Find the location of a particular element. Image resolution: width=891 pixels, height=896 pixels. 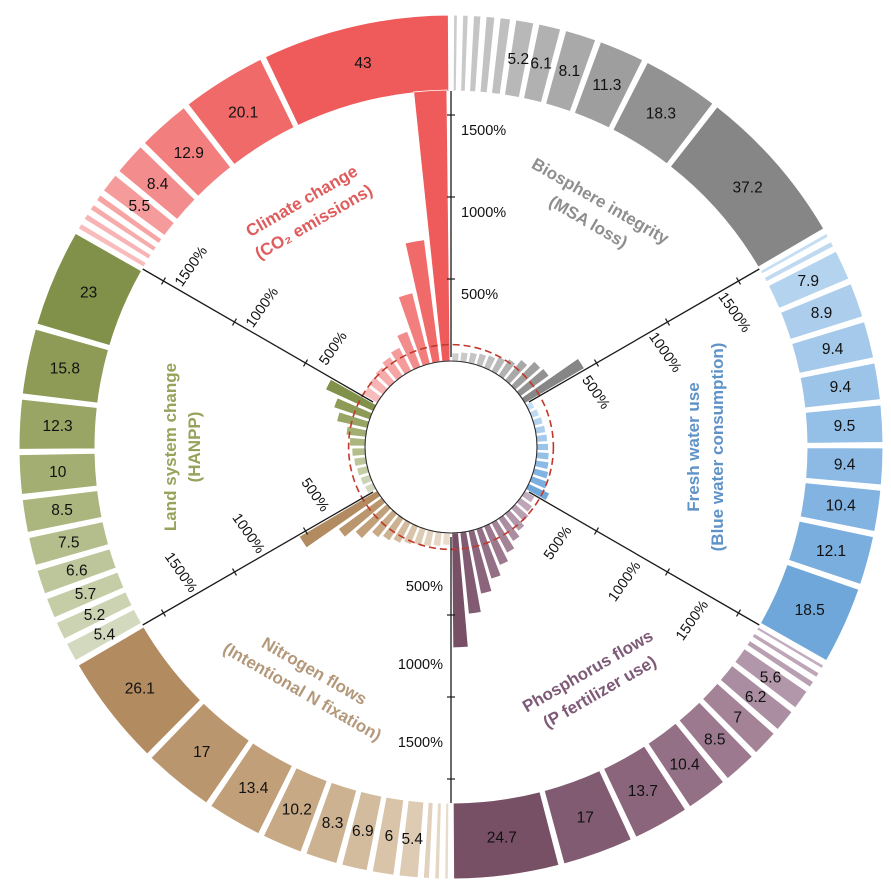

sector-title-land-system-change: Land system change (HANPP) is located at coordinates (182, 447).